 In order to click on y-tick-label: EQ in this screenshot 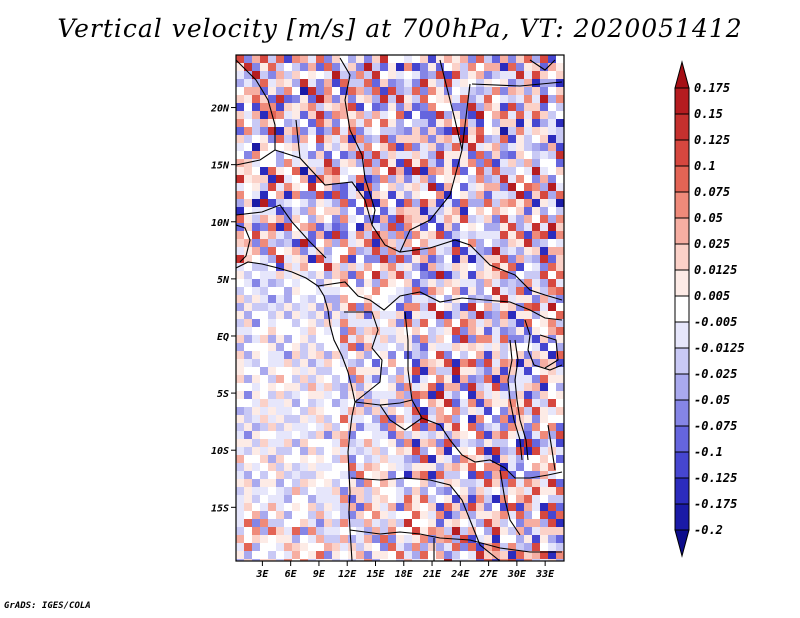, I will do `click(223, 337)`.